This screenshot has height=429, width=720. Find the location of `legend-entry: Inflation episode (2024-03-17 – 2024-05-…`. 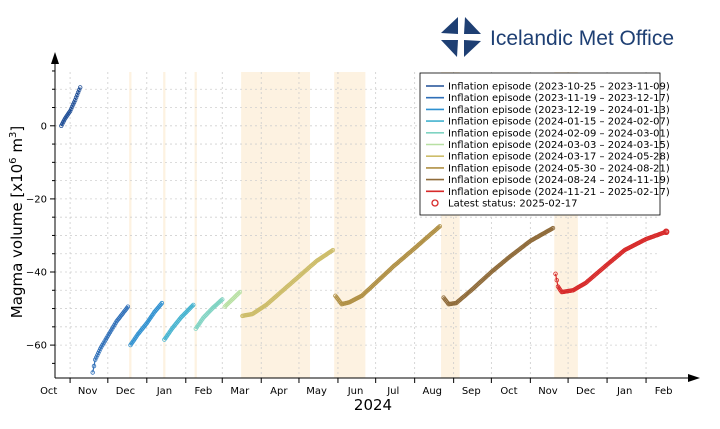

legend-entry: Inflation episode (2024-03-17 – 2024-05-… is located at coordinates (559, 157).